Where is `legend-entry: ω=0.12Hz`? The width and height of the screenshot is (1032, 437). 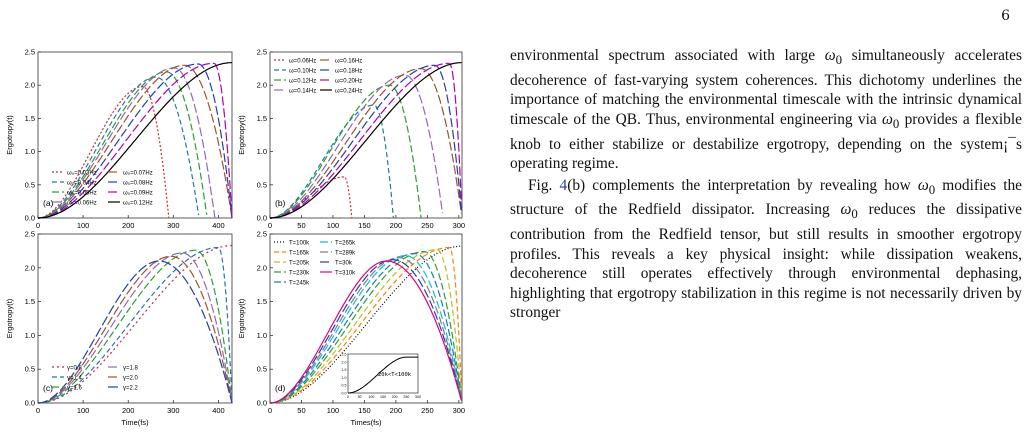
legend-entry: ω=0.12Hz is located at coordinates (302, 82).